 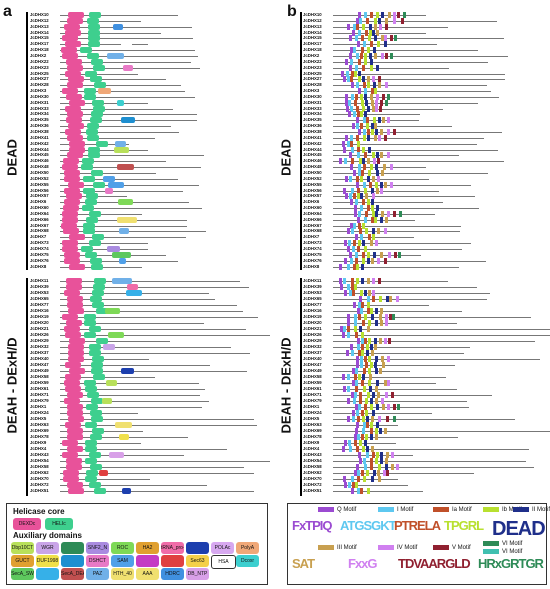 I want to click on motif-logo: ATGSGKT, so click(x=368, y=525).